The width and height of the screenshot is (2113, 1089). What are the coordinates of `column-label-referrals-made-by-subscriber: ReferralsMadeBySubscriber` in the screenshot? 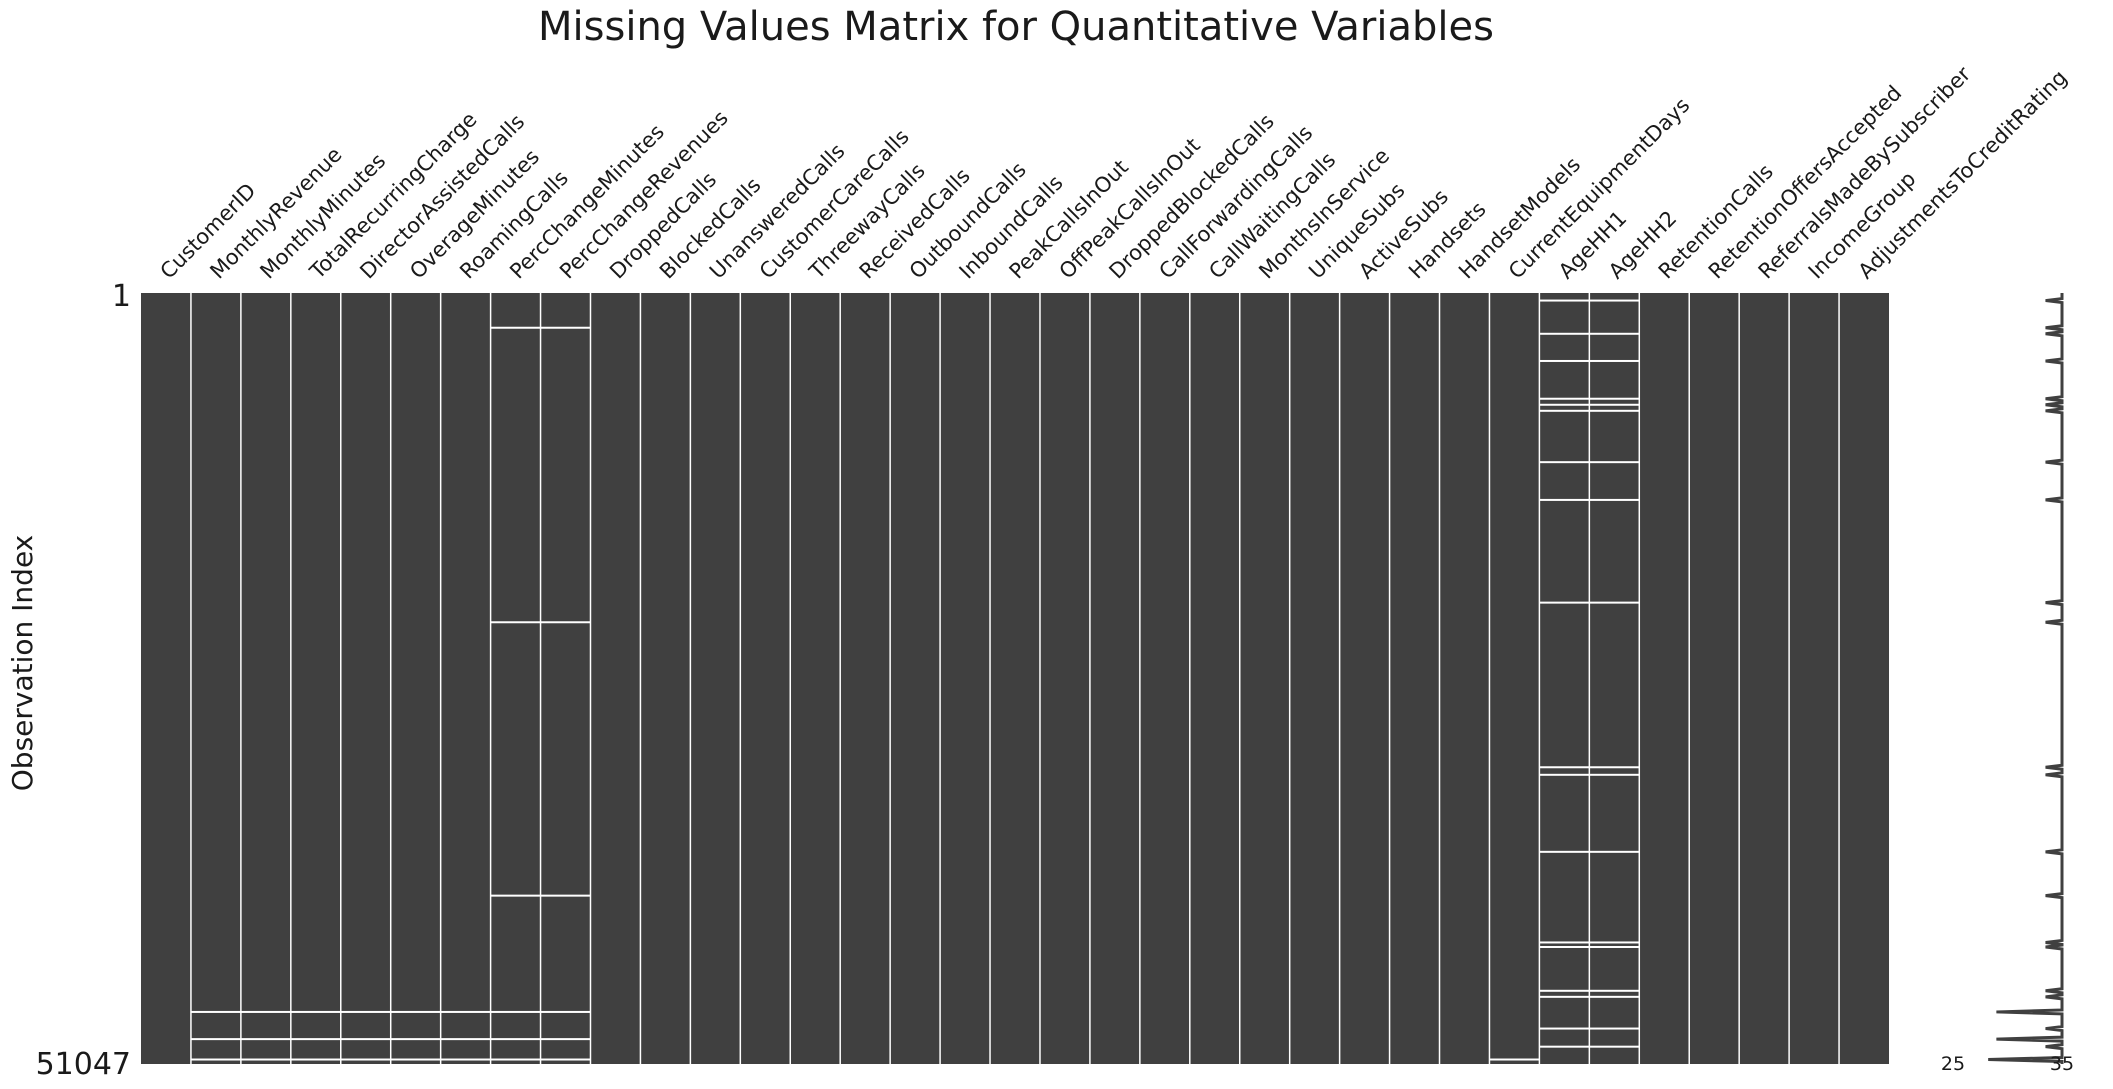 It's located at (1865, 173).